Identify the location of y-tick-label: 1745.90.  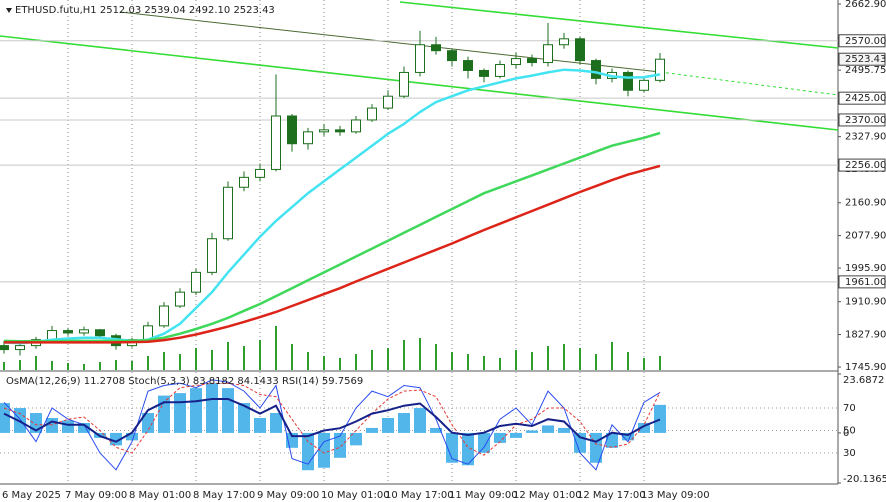
(865, 367).